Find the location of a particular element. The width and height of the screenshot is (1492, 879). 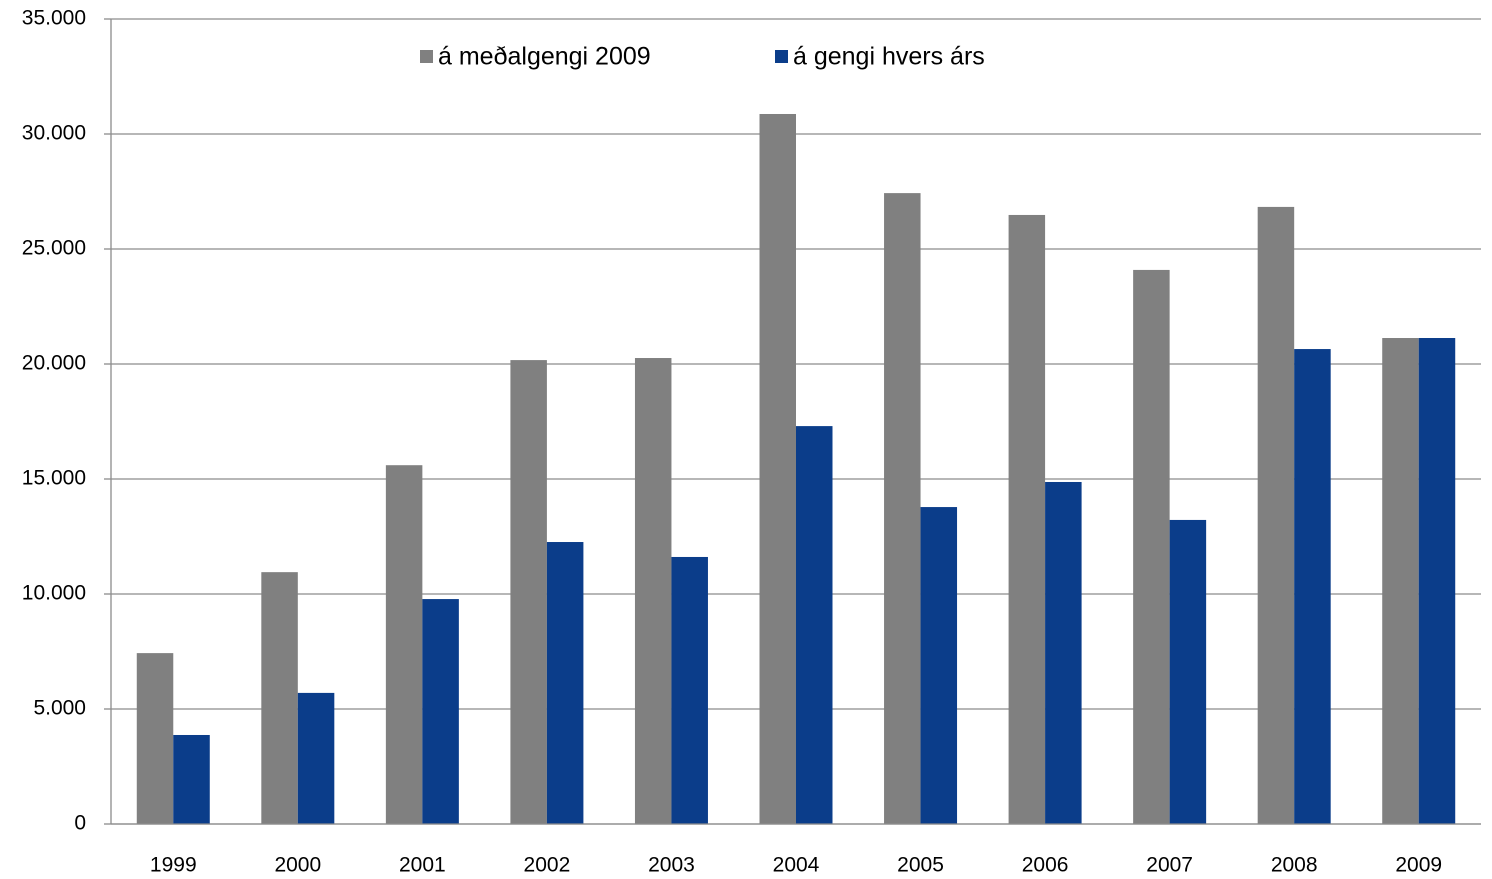

x-tick-label: 2000 is located at coordinates (297, 865).